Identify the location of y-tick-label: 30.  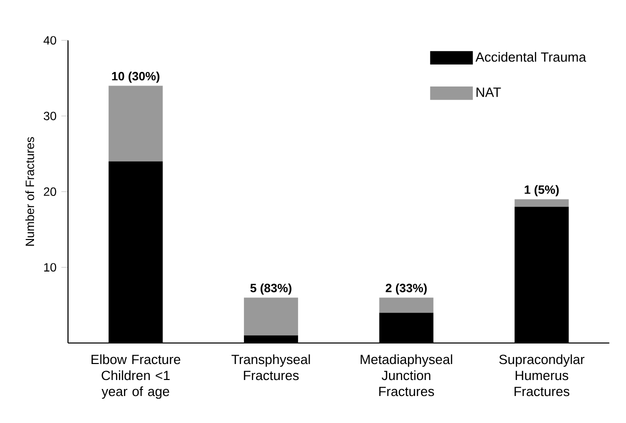
(50, 116).